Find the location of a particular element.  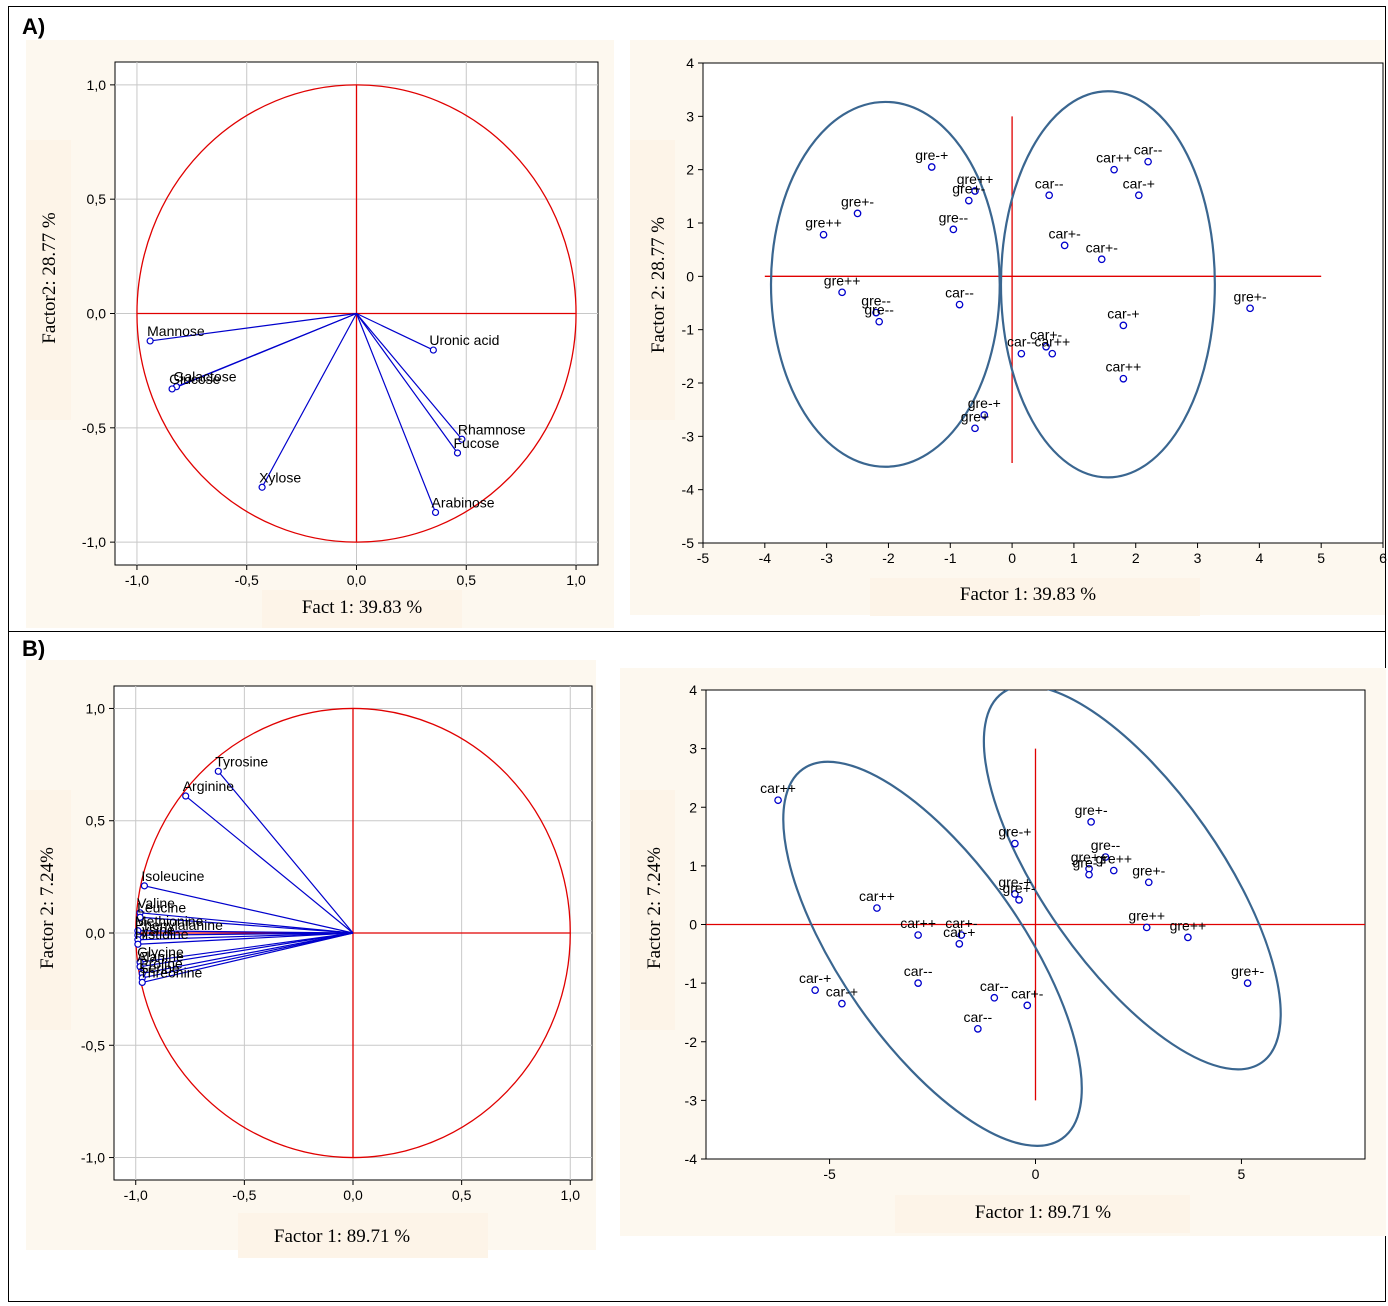

x-axis-title: Factor 1: 89.71 % is located at coordinates (1043, 1212).